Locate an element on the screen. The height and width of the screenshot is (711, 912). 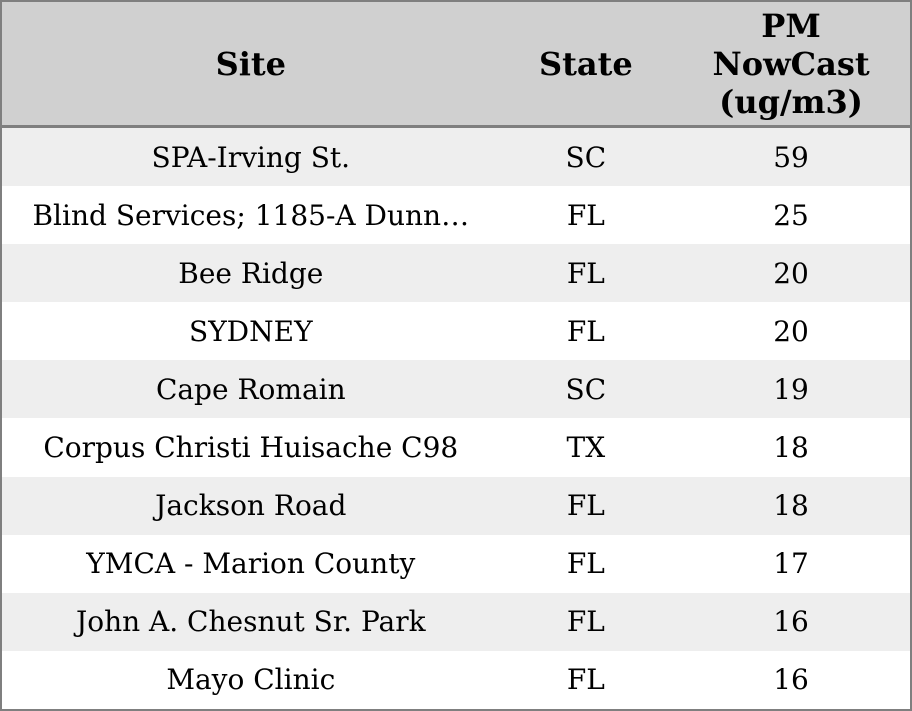
state-cell: TX is located at coordinates (586, 448).